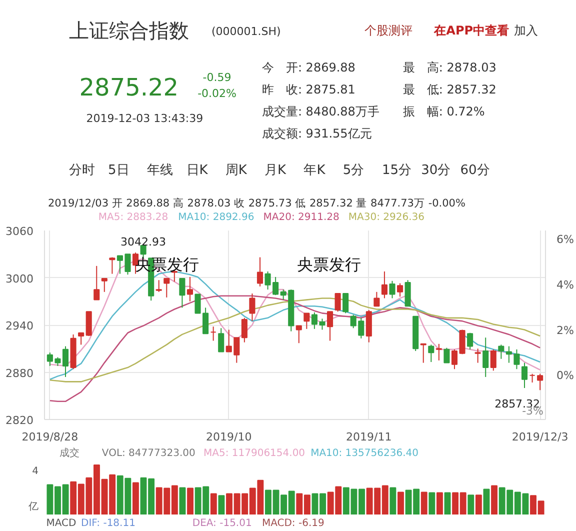 The height and width of the screenshot is (531, 576). Describe the element at coordinates (309, 67) in the screenshot. I see `text: 今 开: 2869.88` at that location.